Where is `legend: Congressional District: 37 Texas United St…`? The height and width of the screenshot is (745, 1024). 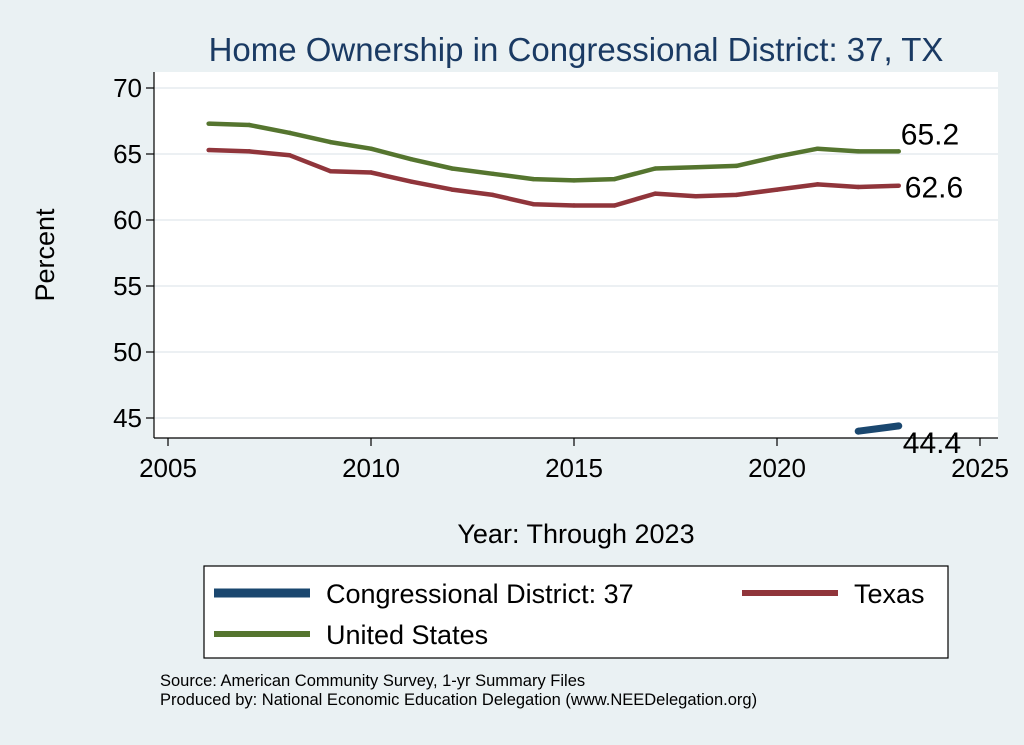
legend: Congressional District: 37 Texas United St… is located at coordinates (569, 614).